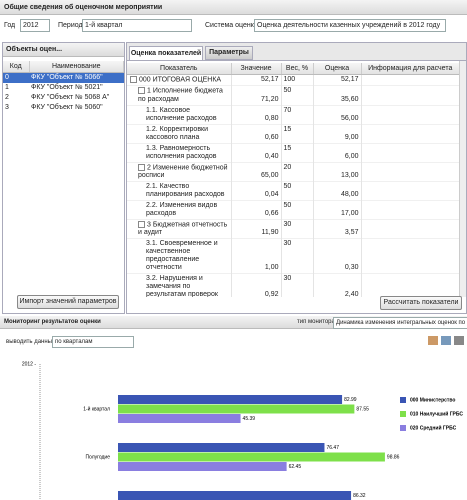 Image resolution: width=467 pixels, height=500 pixels. I want to click on value-label: 45.39, so click(249, 419).